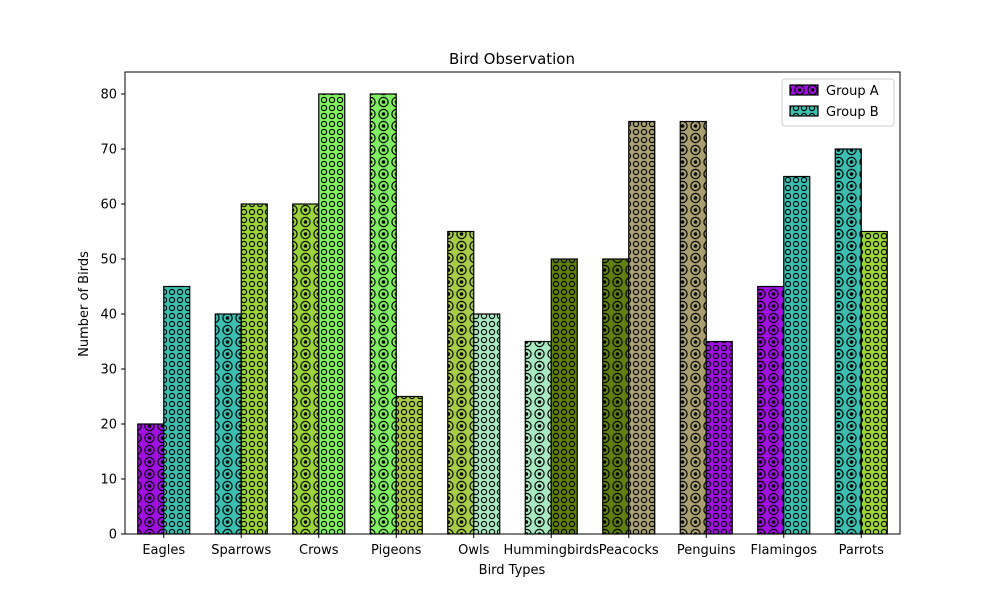 The image size is (1000, 604). I want to click on x-tick-label: Peacocks, so click(629, 550).